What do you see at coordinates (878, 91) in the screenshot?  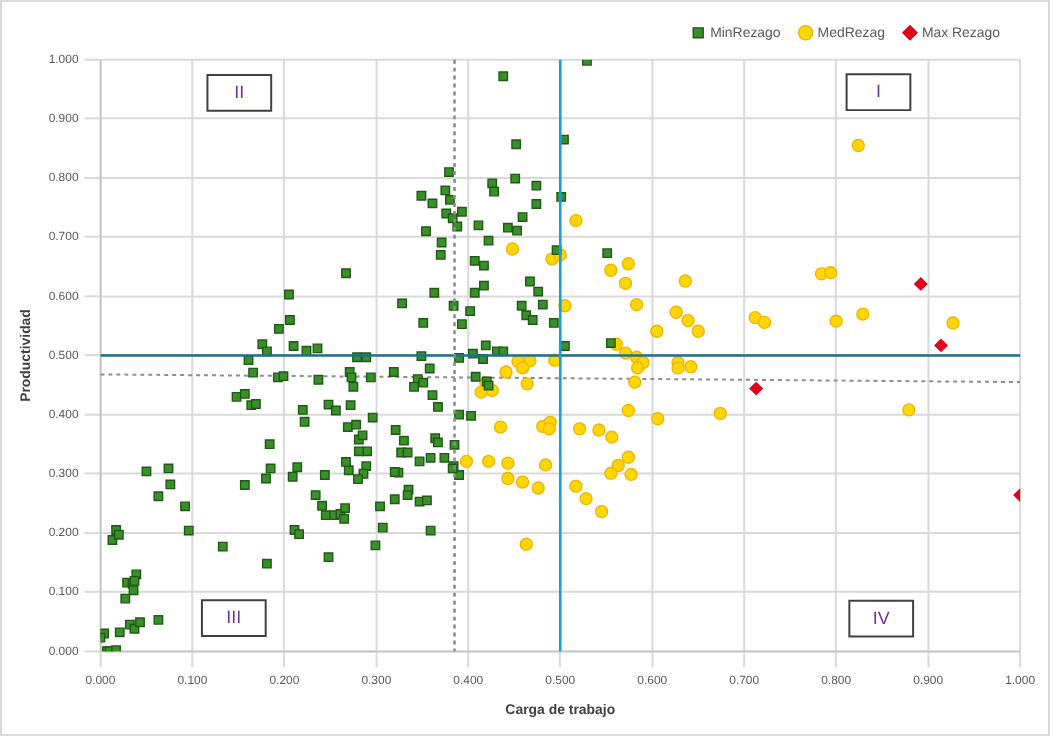 I see `annotation: I` at bounding box center [878, 91].